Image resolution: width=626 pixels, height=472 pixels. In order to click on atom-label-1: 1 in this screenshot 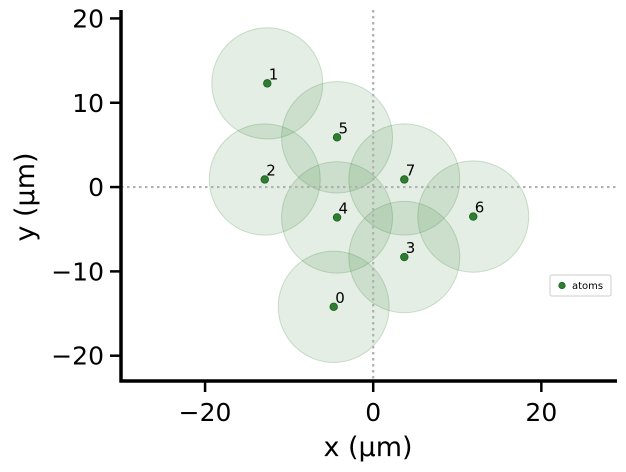, I will do `click(274, 74)`.